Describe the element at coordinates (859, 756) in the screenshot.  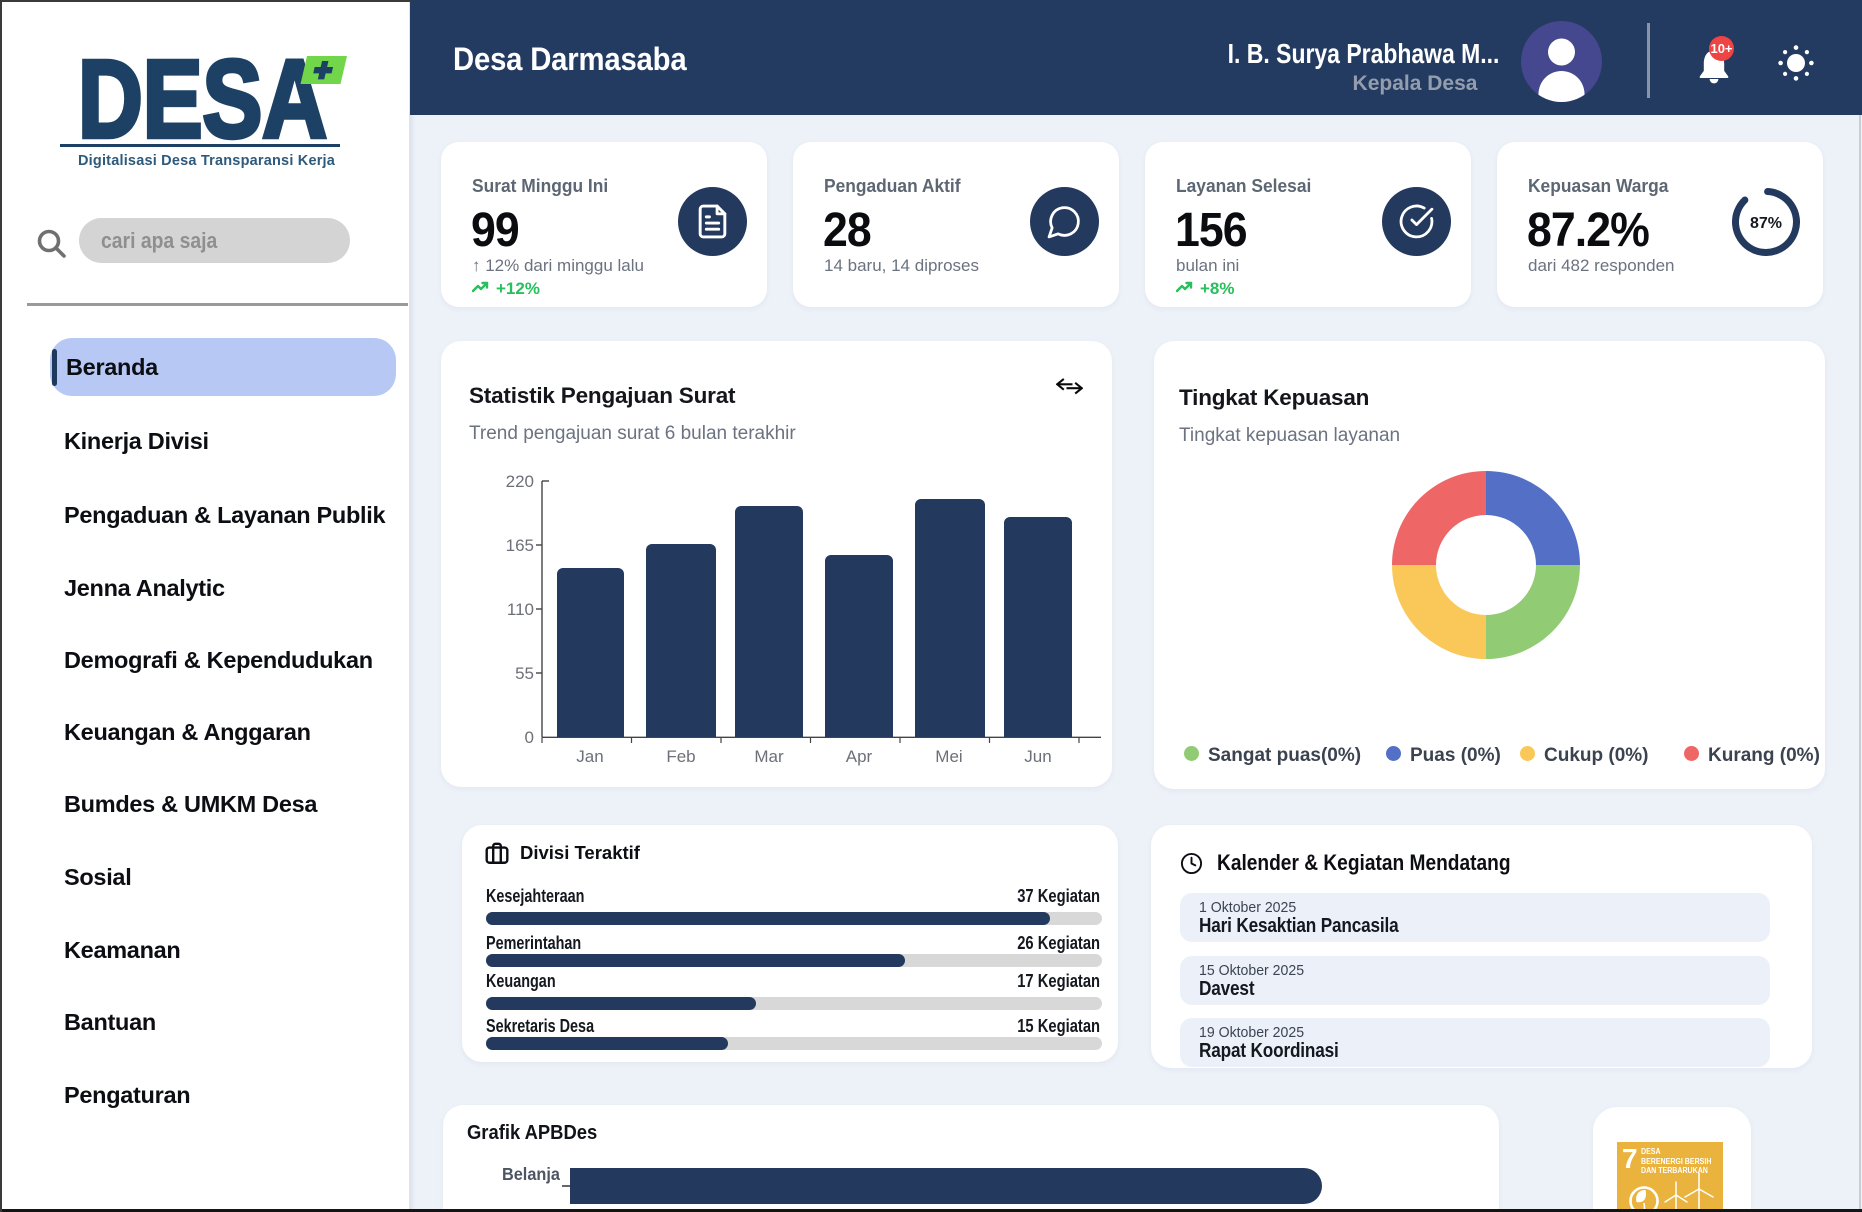
I see `svg-text: Apr` at that location.